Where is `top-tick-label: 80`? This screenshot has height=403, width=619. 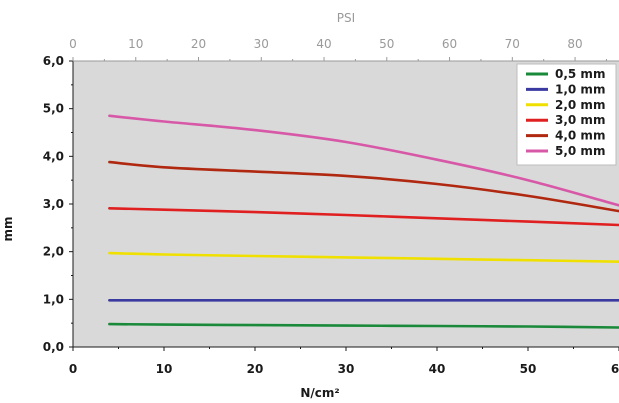
top-tick-label: 80 is located at coordinates (574, 44).